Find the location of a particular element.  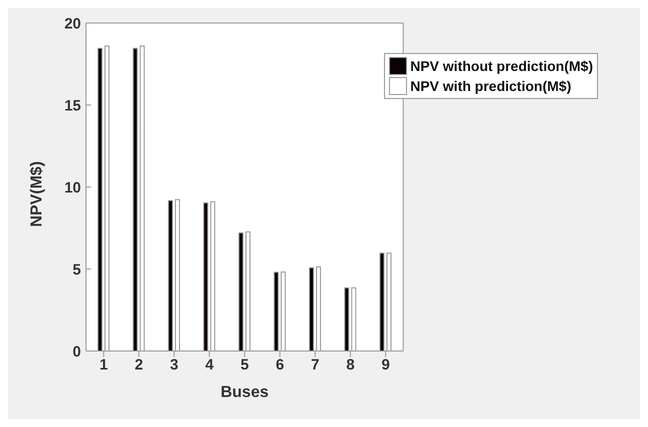

x-tick-label: 3 is located at coordinates (174, 365).